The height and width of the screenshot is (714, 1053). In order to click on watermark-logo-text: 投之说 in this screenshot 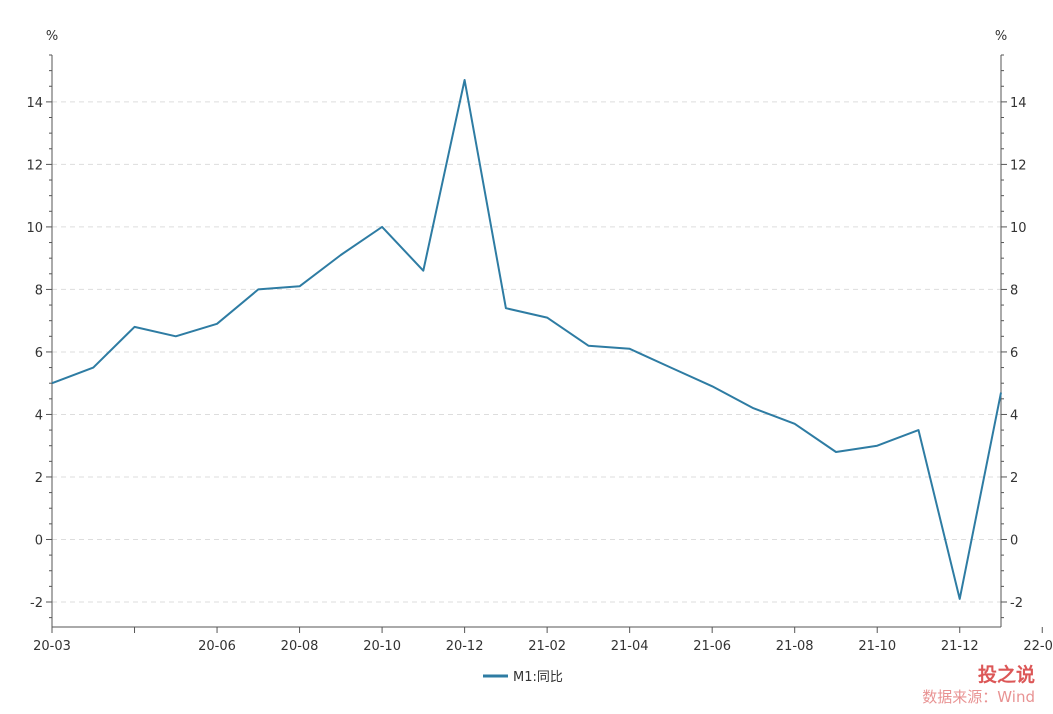, I will do `click(1006, 674)`.